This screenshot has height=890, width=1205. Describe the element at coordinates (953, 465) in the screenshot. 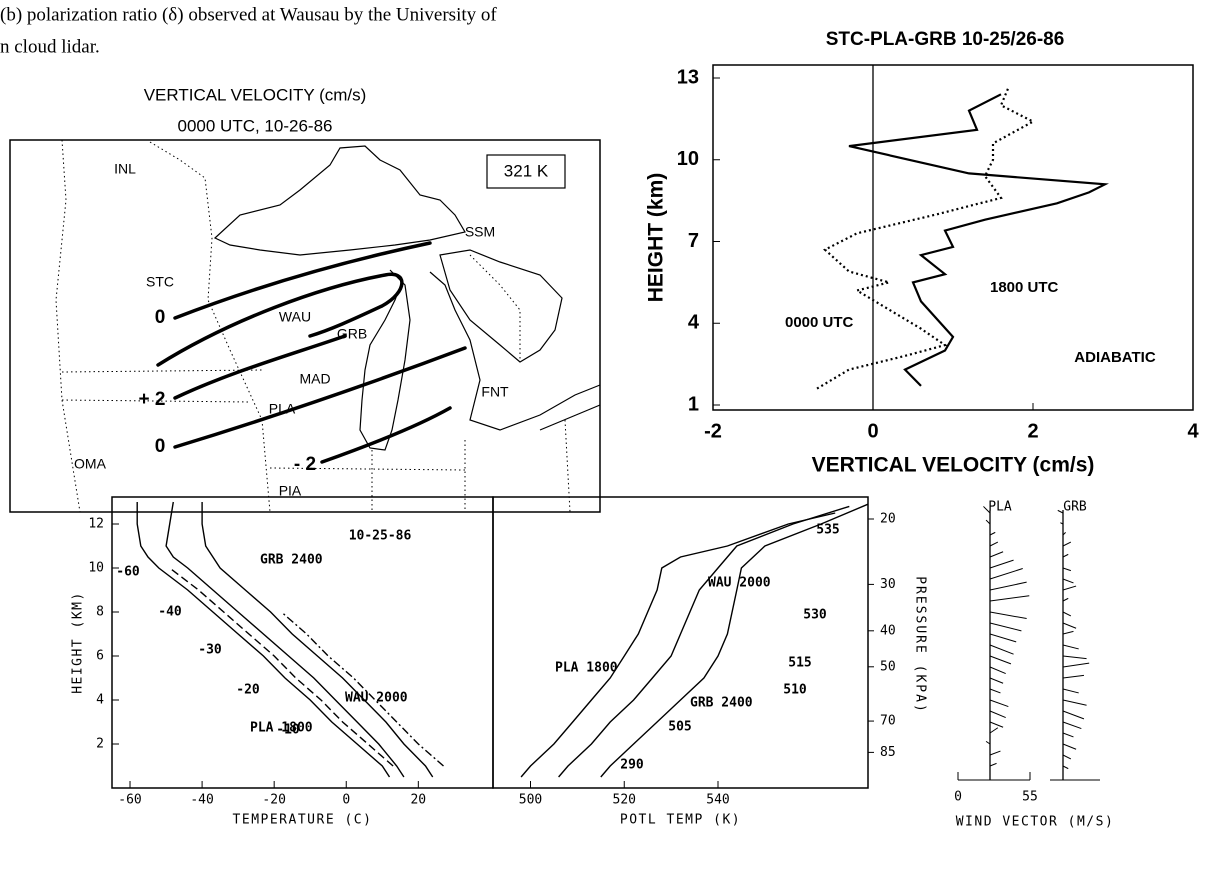

I see `x-axis-label: VERTICAL VELOCITY (cm/s)` at that location.